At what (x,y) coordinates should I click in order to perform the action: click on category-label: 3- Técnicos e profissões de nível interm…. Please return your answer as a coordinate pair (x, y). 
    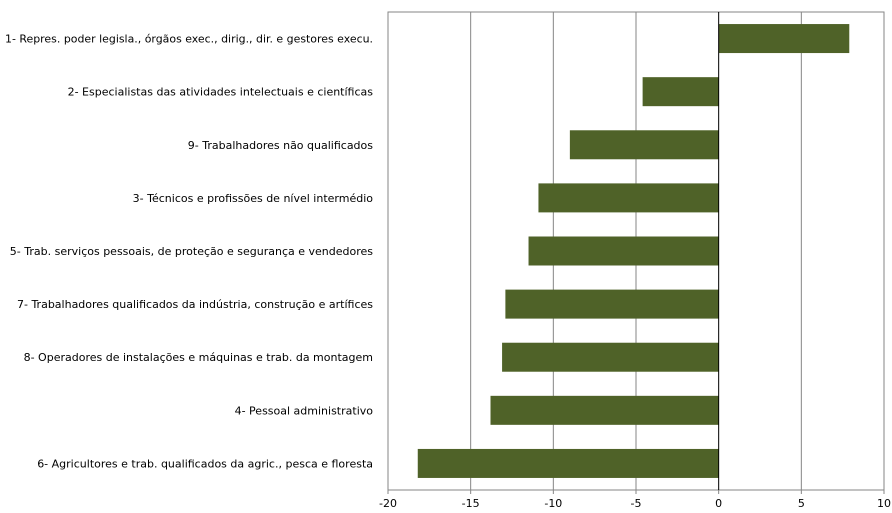
    Looking at the image, I should click on (253, 198).